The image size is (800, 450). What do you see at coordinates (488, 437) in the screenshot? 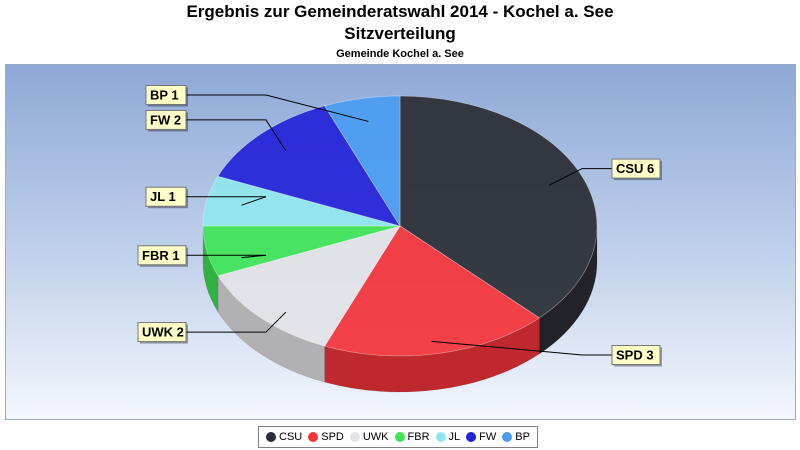
I see `legend-label-fw: FW` at bounding box center [488, 437].